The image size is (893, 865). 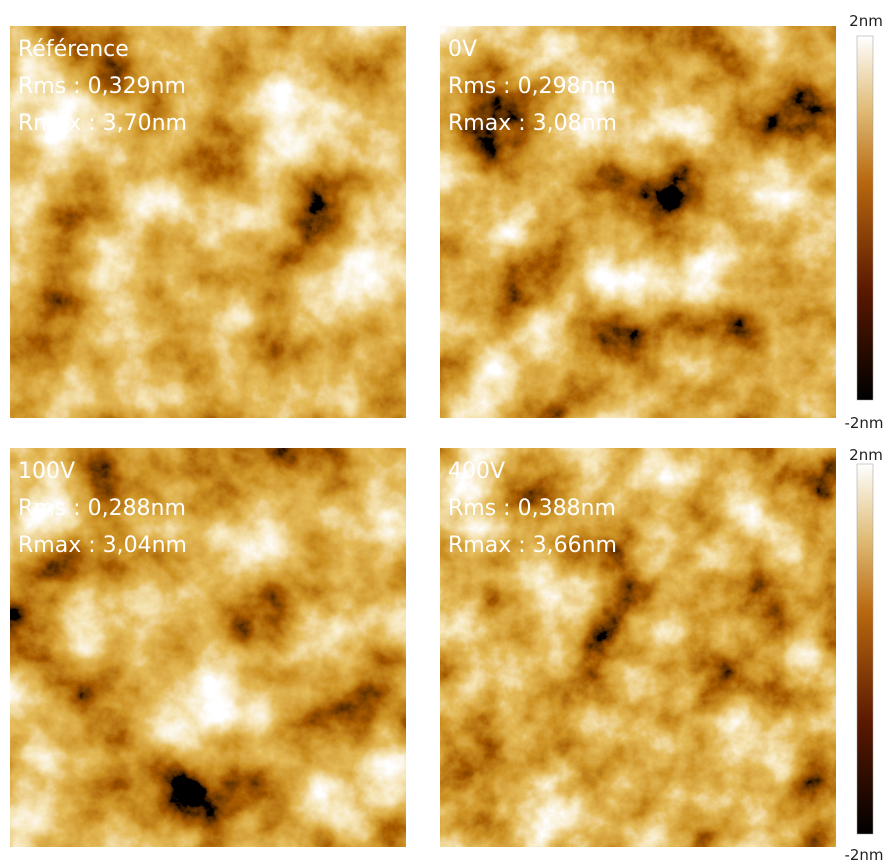 I want to click on rms-text: Rms : 0,388nm, so click(x=532, y=508).